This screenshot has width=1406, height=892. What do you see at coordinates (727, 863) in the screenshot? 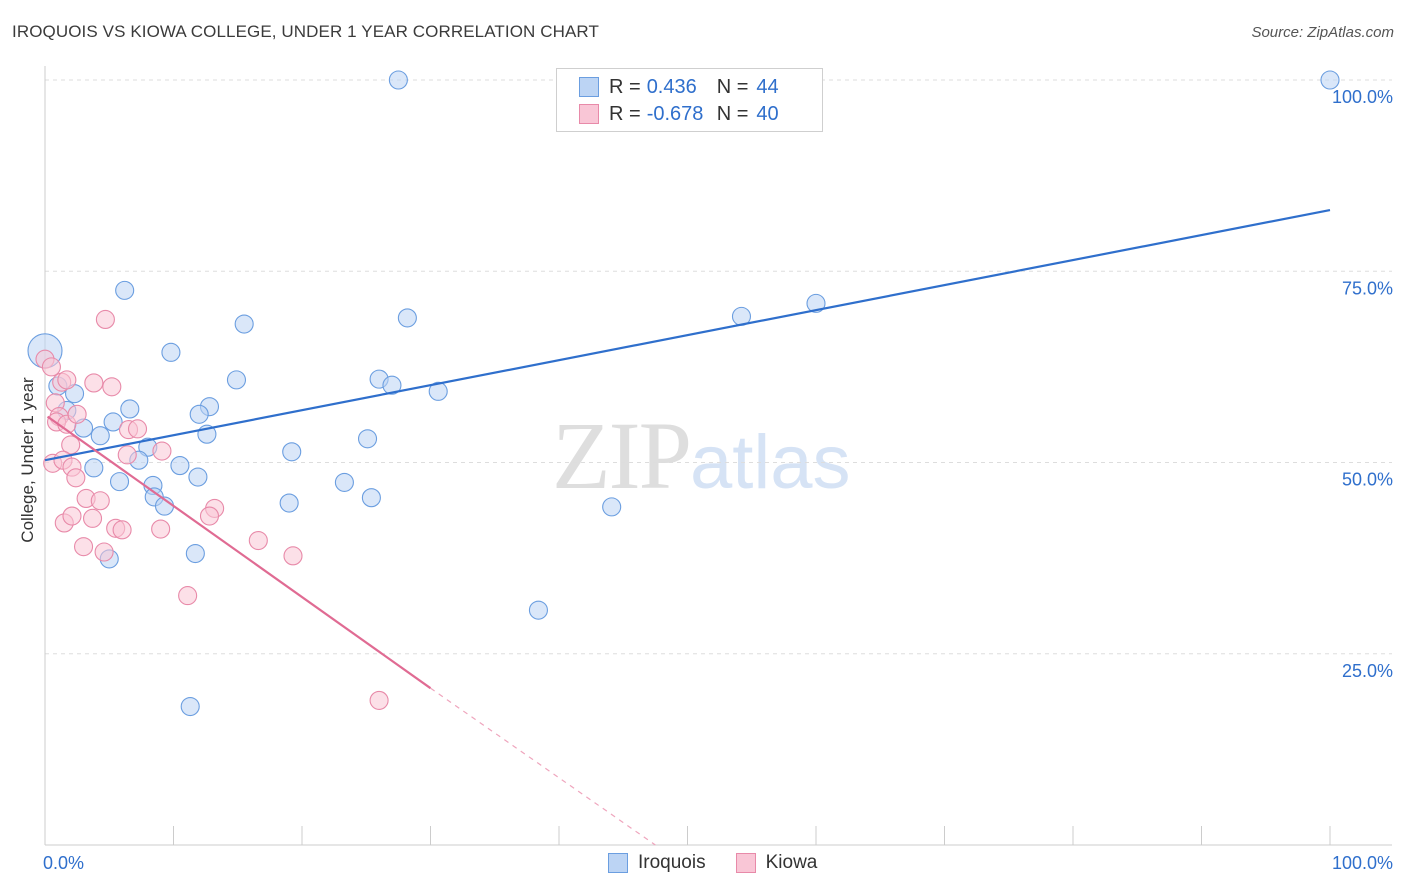
I see `series-legend: Iroquois Kiowa` at bounding box center [727, 863].